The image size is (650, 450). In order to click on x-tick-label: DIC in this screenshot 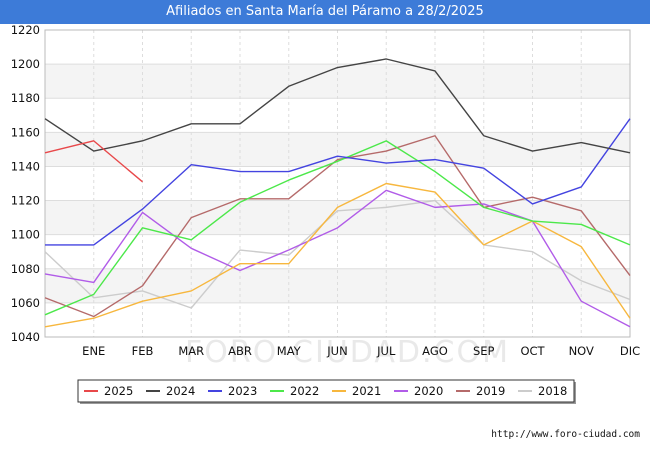, I will do `click(630, 351)`.